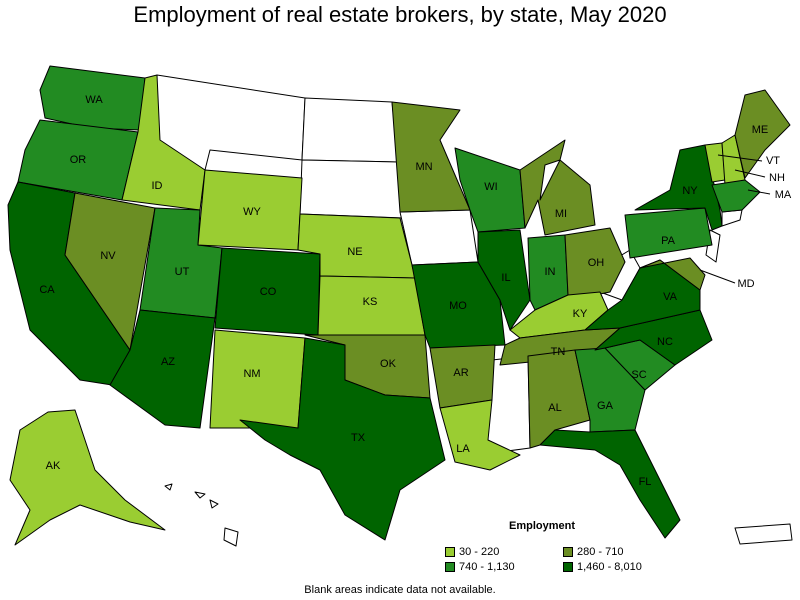 Image resolution: width=800 pixels, height=600 pixels. What do you see at coordinates (672, 274) in the screenshot?
I see `state-MD` at bounding box center [672, 274].